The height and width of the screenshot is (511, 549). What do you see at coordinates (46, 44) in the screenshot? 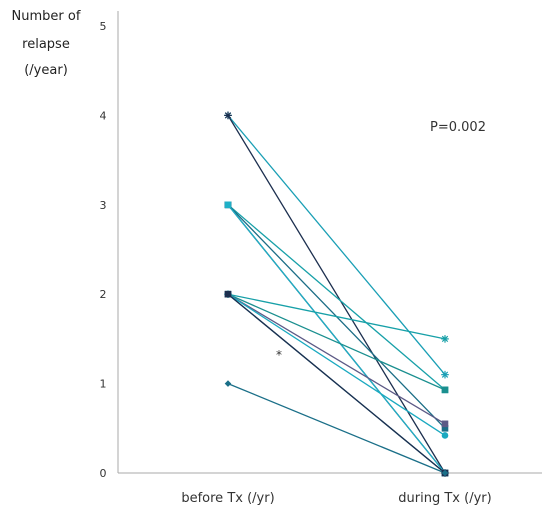
I see `y-axis-label-line-2: relapse` at bounding box center [46, 44].